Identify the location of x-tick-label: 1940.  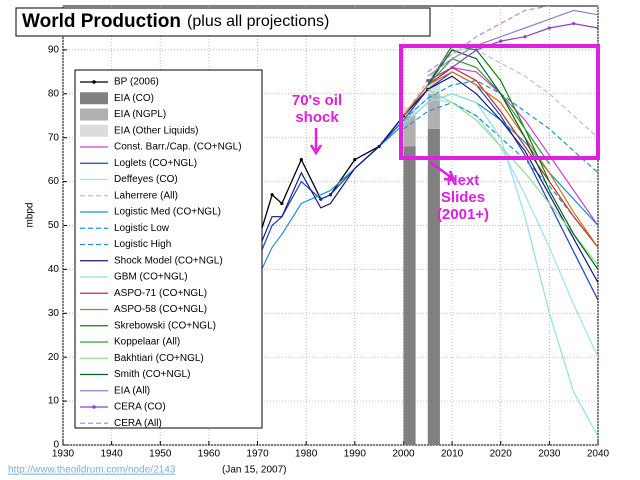
(112, 454).